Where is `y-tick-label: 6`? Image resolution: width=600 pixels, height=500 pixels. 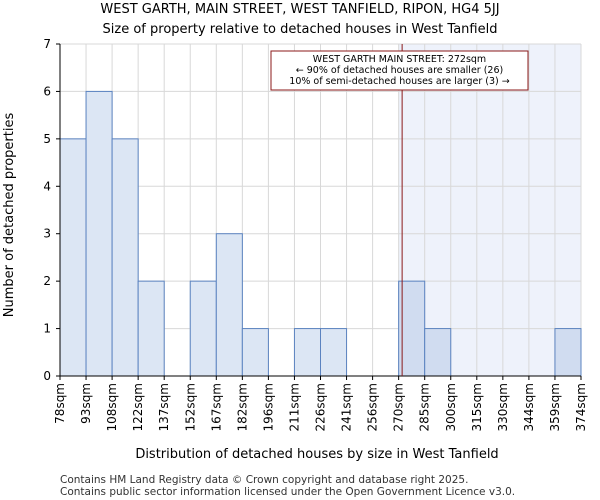
y-tick-label: 6 is located at coordinates (47, 91).